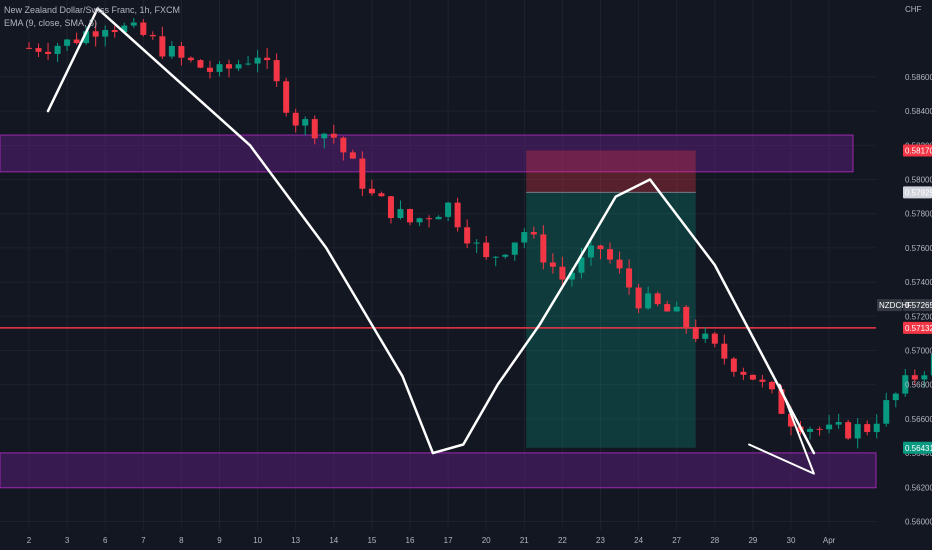  I want to click on y-tick-label: 0.57800, so click(918, 214).